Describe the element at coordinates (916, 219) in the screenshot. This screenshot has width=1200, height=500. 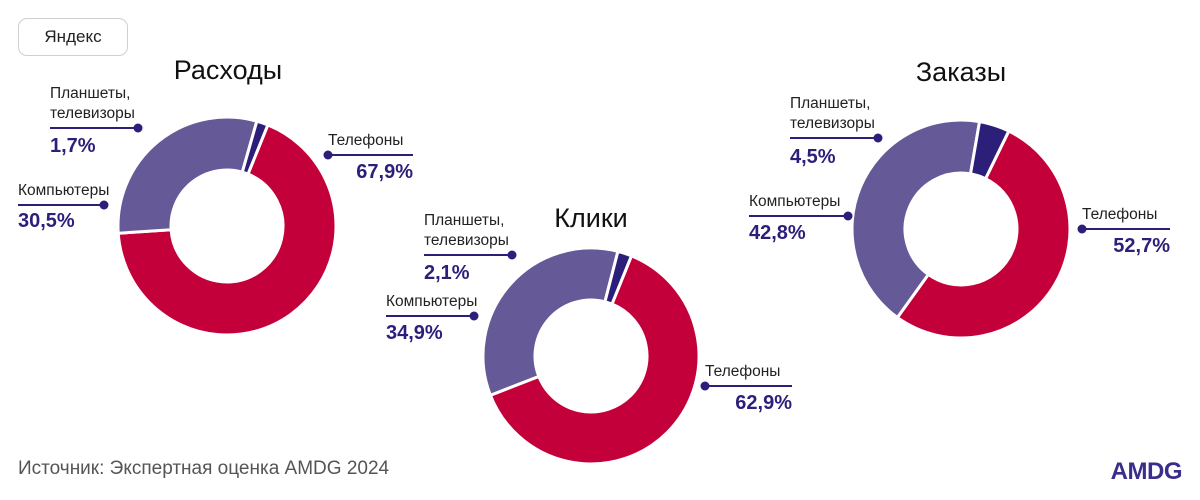
I see `slice-orders-computers` at that location.